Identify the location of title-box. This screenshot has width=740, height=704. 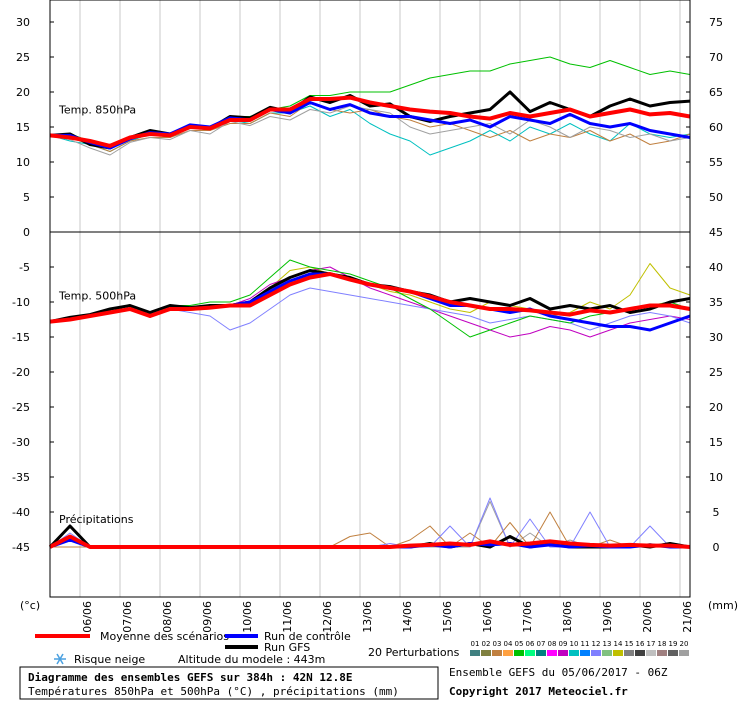
(229, 683).